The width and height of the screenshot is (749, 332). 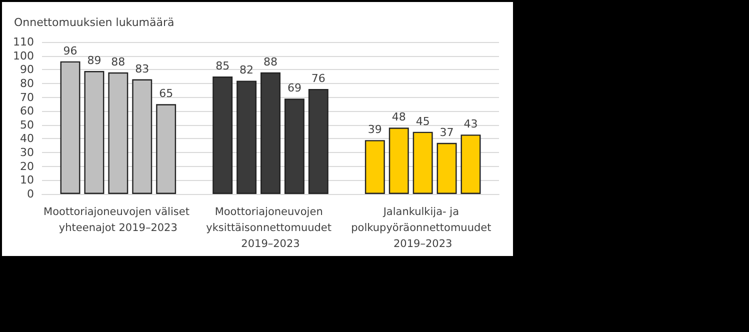 I want to click on y-tick-label: 80, so click(x=27, y=83).